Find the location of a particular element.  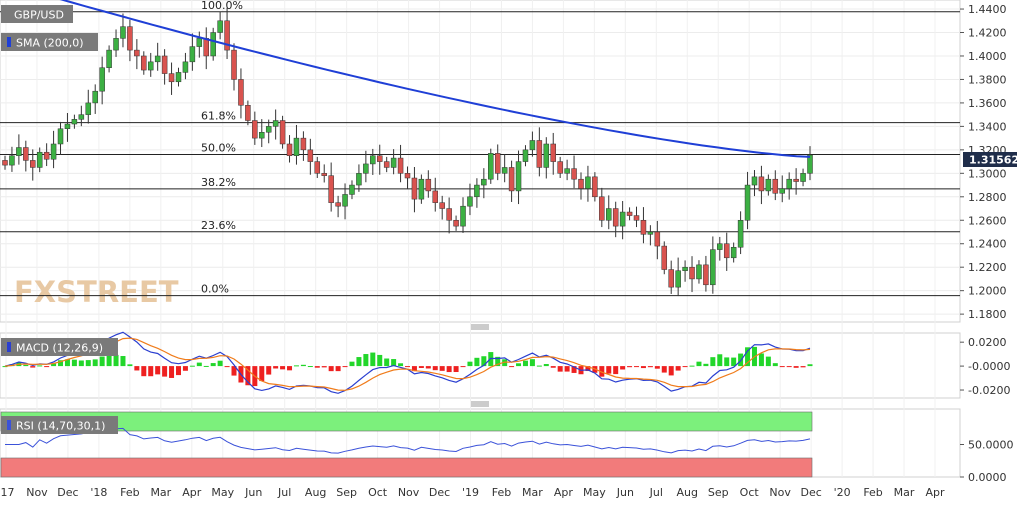

macd-text: MACD (12,26,9) is located at coordinates (59, 348).